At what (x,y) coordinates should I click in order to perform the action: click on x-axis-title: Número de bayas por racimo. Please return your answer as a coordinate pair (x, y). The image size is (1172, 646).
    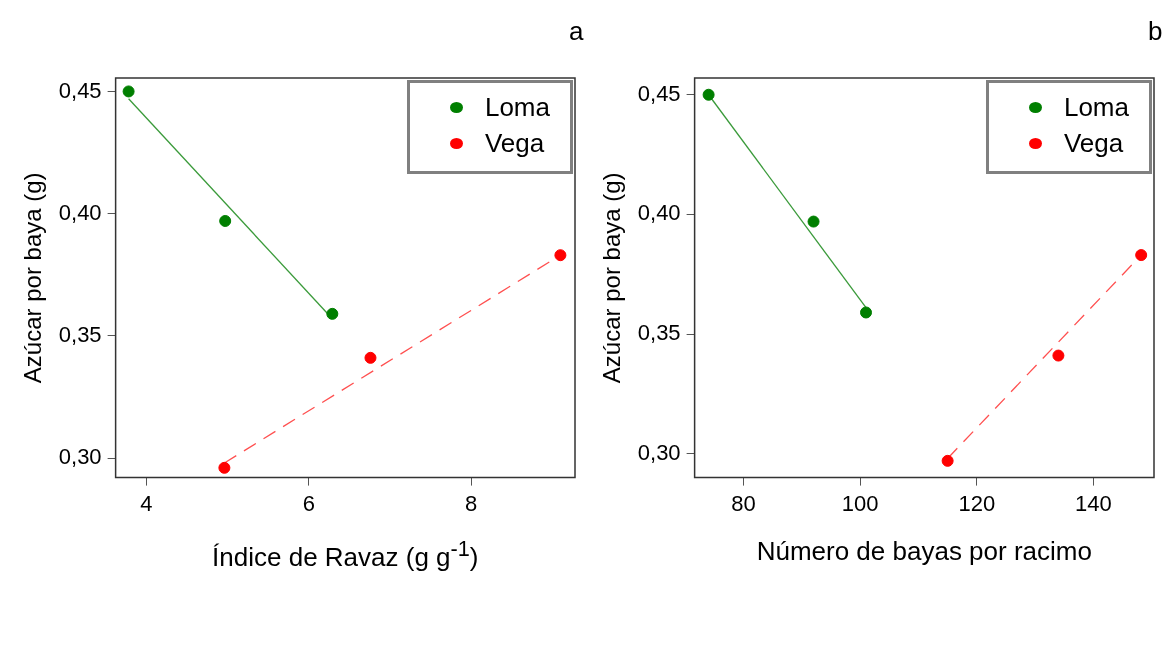
    Looking at the image, I should click on (924, 551).